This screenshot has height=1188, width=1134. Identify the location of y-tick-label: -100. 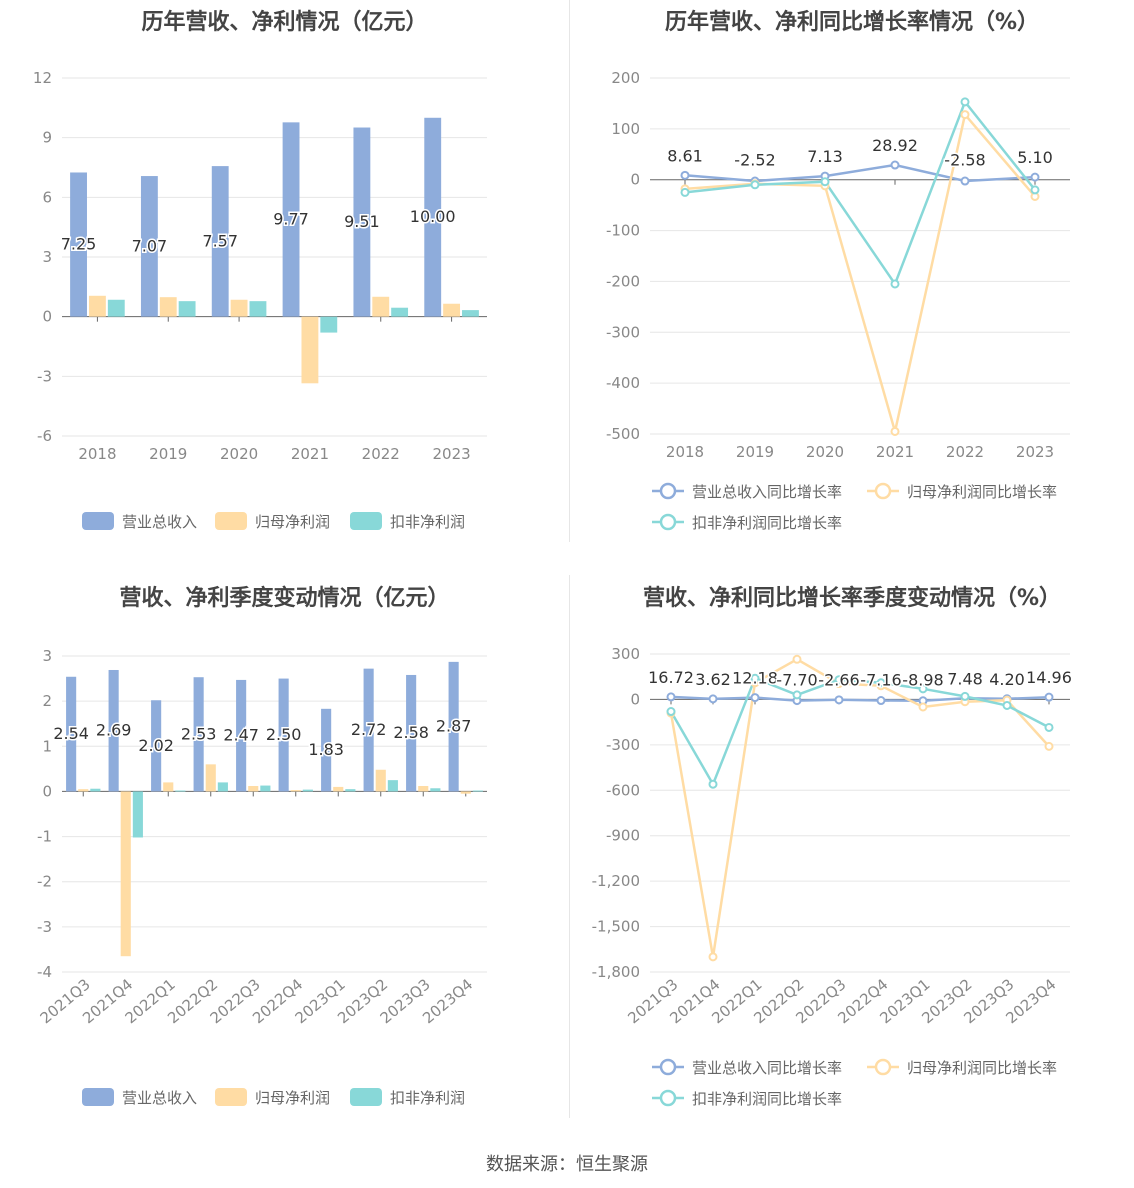
(623, 231).